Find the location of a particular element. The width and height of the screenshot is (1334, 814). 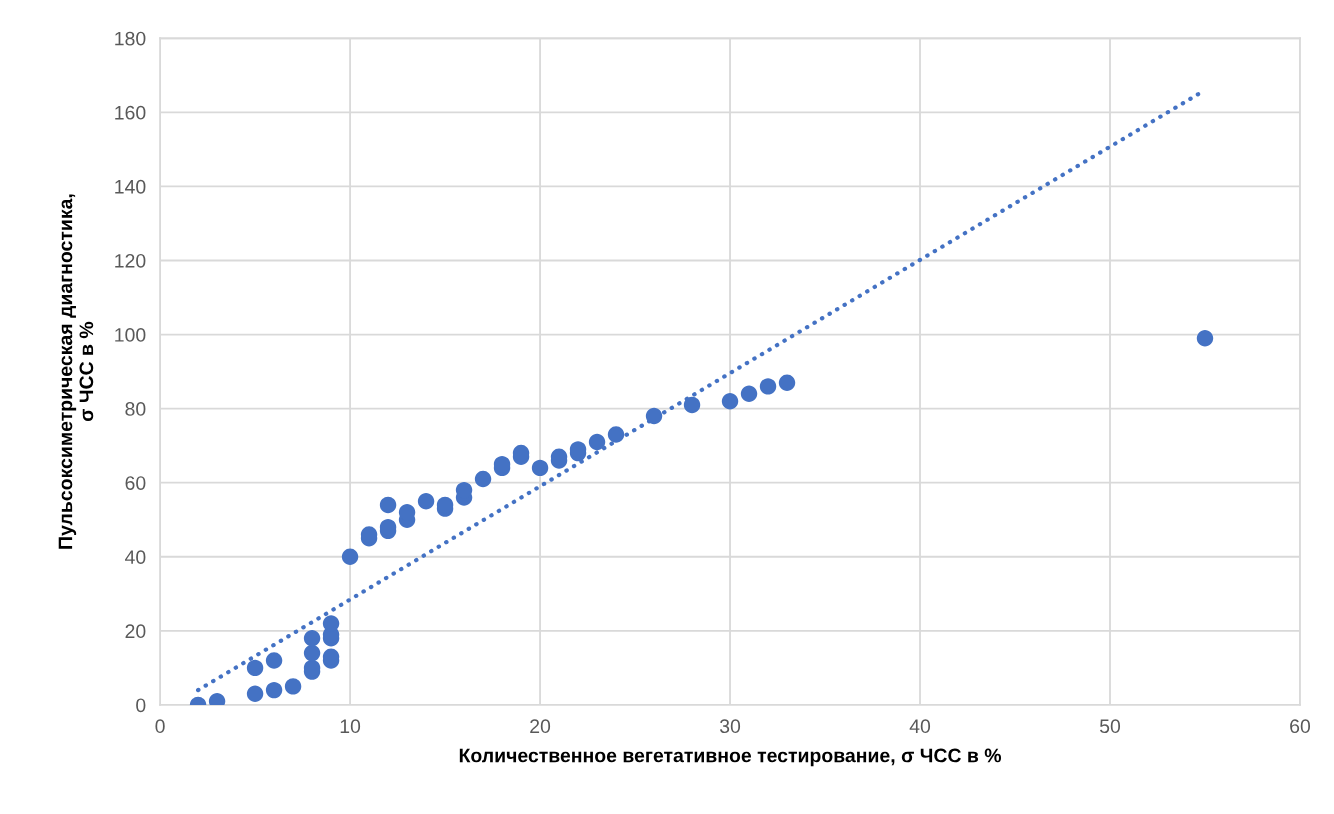

y-tick-label: 60 is located at coordinates (135, 483).